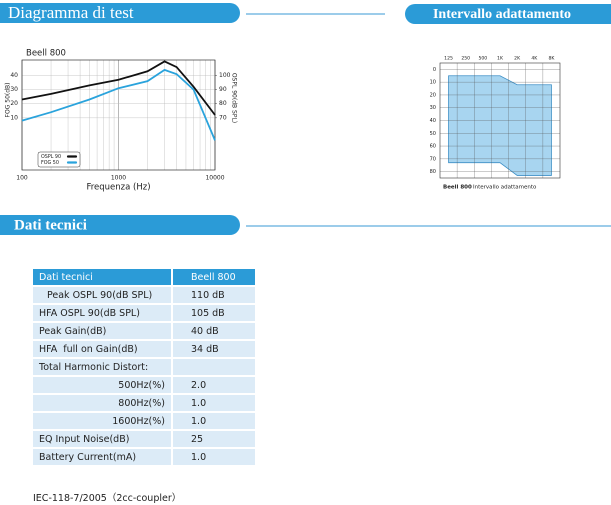  What do you see at coordinates (234, 98) in the screenshot?
I see `y2-axis-label: OSPL 90(dB SPL)` at bounding box center [234, 98].